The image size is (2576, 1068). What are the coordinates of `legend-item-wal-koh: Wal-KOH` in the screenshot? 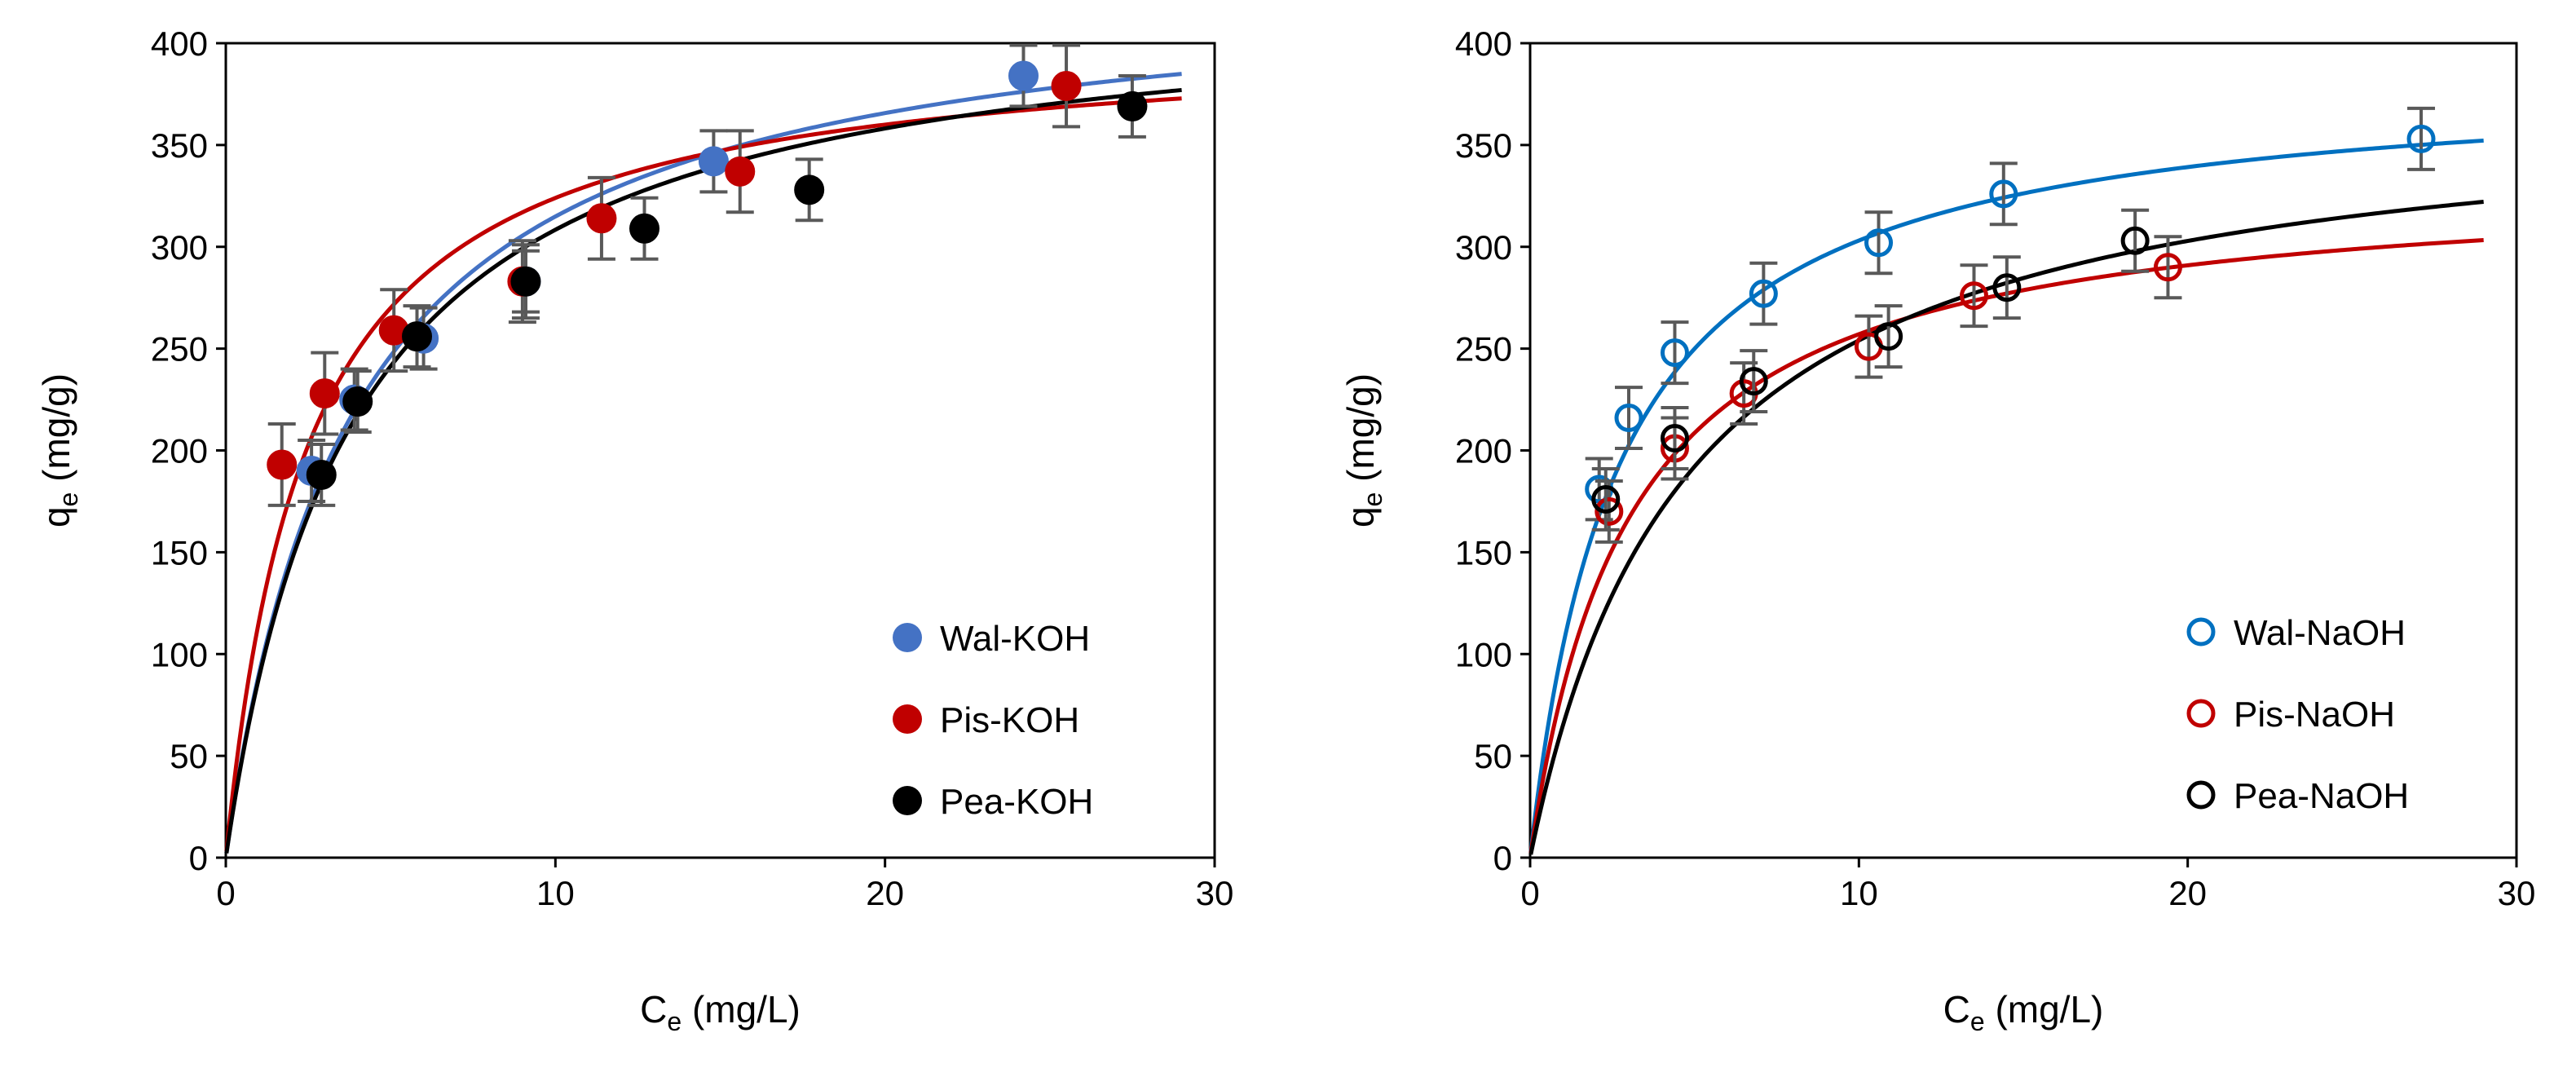 It's located at (991, 639).